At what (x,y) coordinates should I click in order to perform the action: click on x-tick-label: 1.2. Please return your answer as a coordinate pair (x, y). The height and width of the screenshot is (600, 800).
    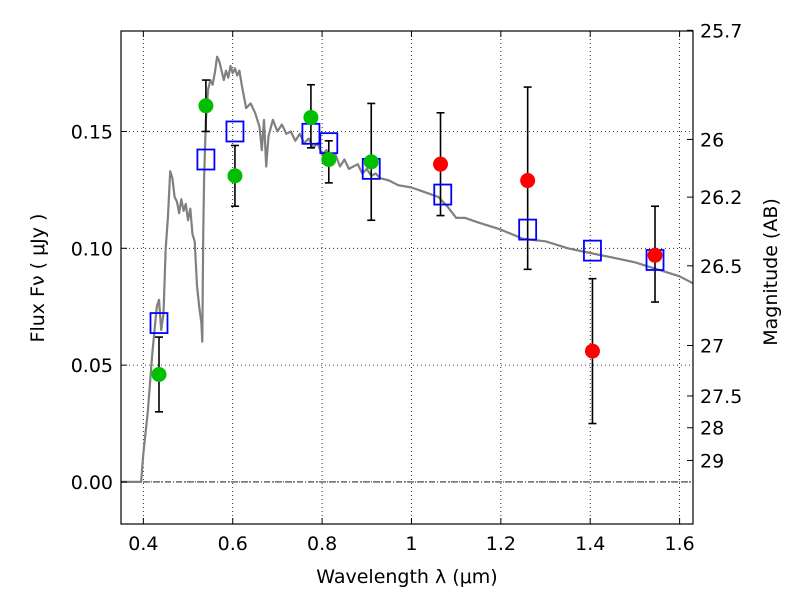
    Looking at the image, I should click on (501, 544).